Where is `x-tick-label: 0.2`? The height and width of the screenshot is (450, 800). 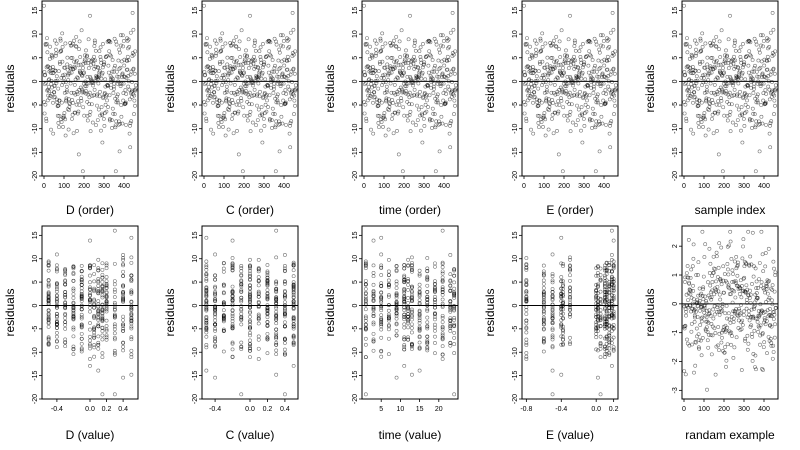 x-tick-label: 0.2 is located at coordinates (614, 409).